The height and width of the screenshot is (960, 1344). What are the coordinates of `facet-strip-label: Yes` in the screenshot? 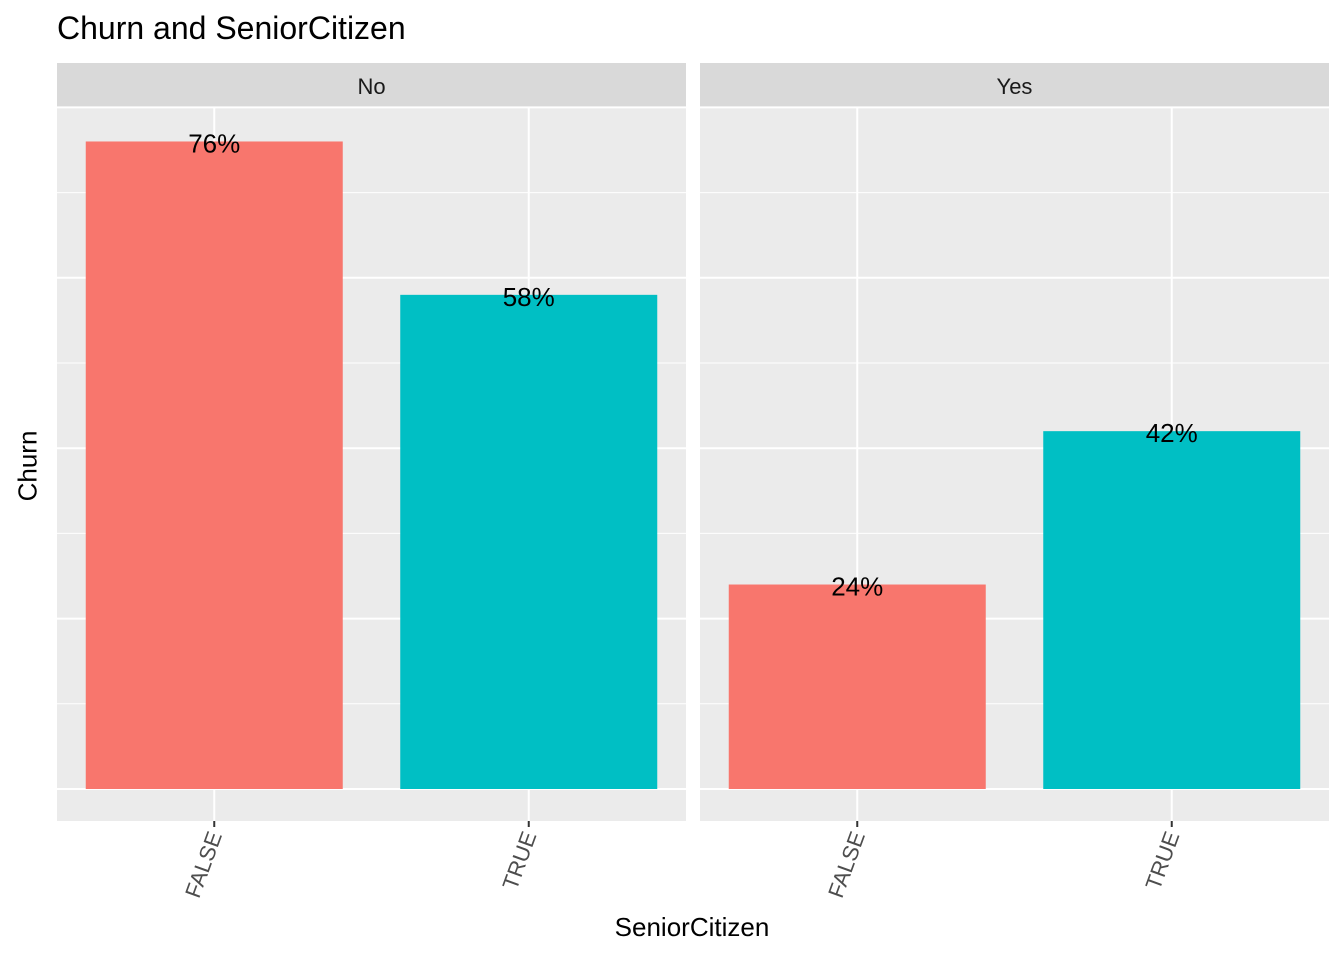 It's located at (1015, 86).